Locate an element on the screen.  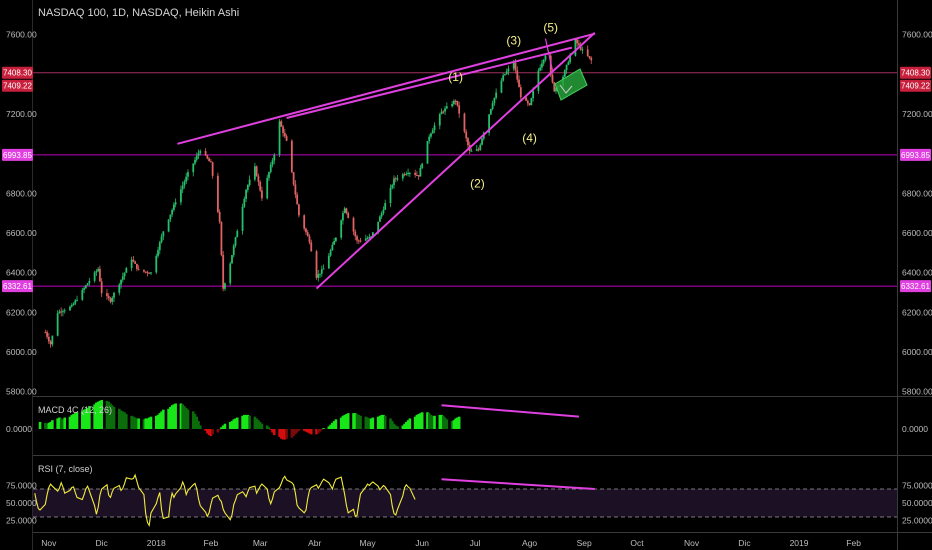
macd-tick-right: 0.0000 is located at coordinates (915, 429).